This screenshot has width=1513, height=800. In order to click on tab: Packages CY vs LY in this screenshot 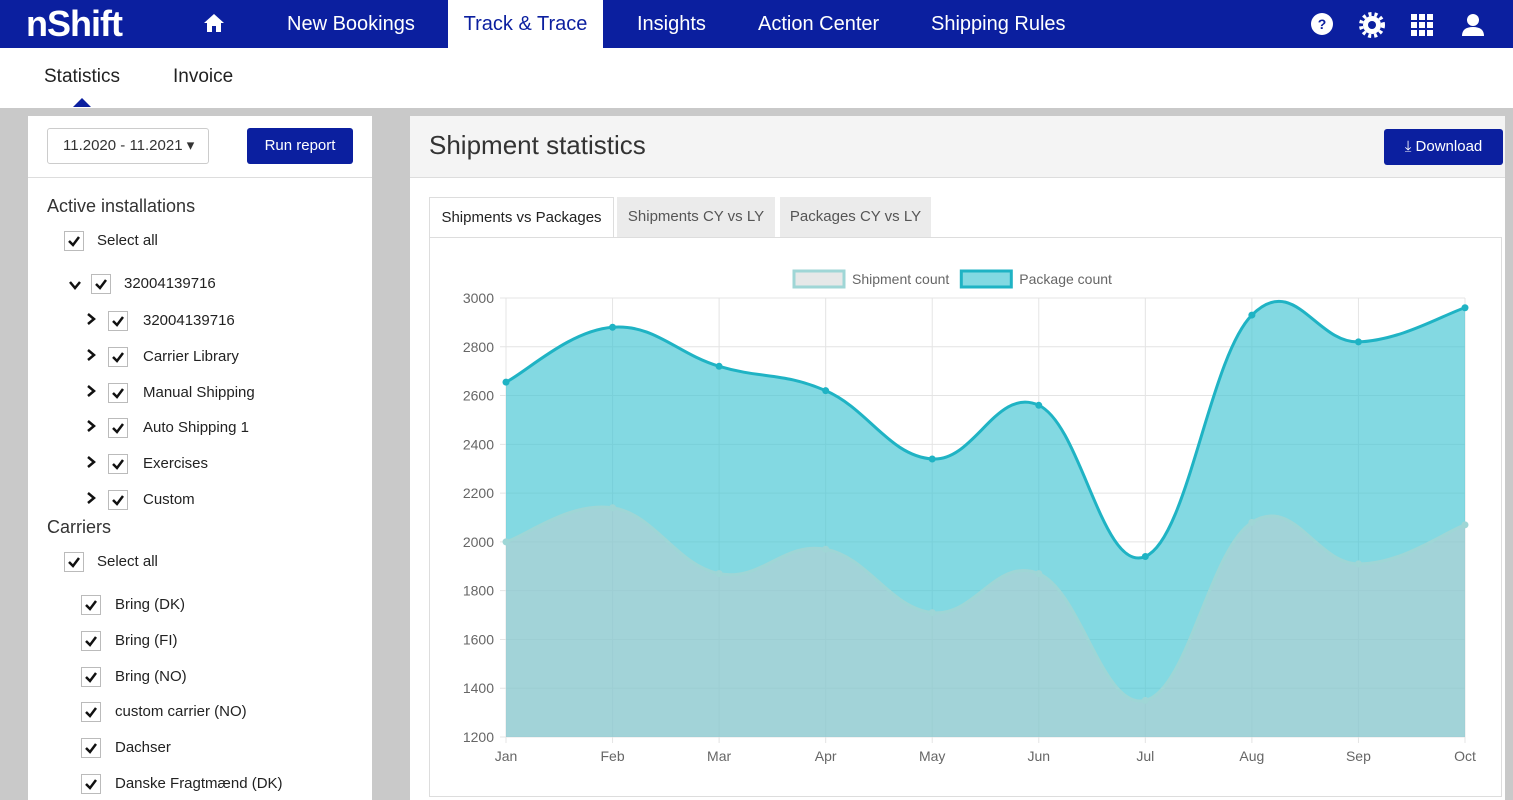, I will do `click(855, 217)`.